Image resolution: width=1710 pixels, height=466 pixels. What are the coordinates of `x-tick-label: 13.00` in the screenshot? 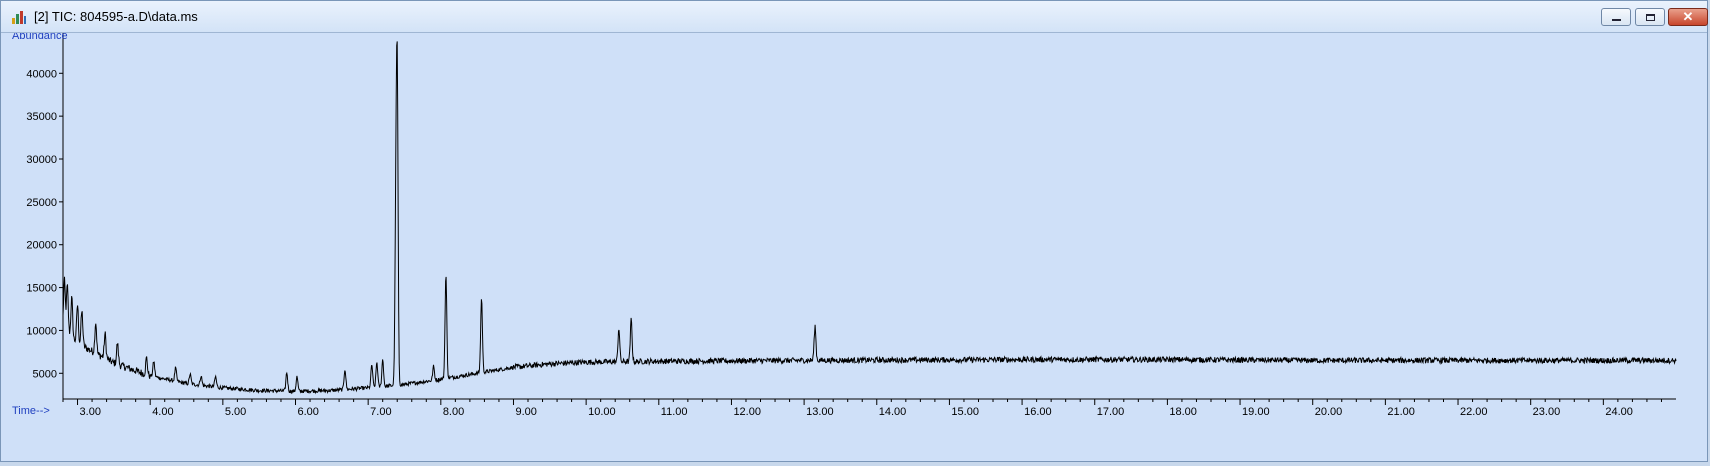 It's located at (820, 412).